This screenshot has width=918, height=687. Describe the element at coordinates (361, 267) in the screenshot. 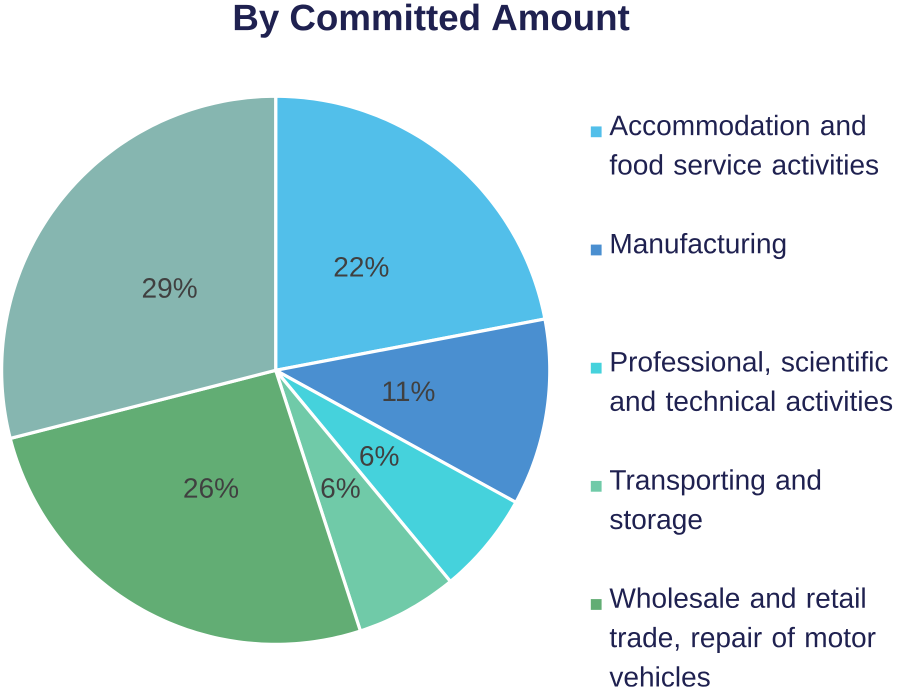

I see `data-label: 22%` at that location.